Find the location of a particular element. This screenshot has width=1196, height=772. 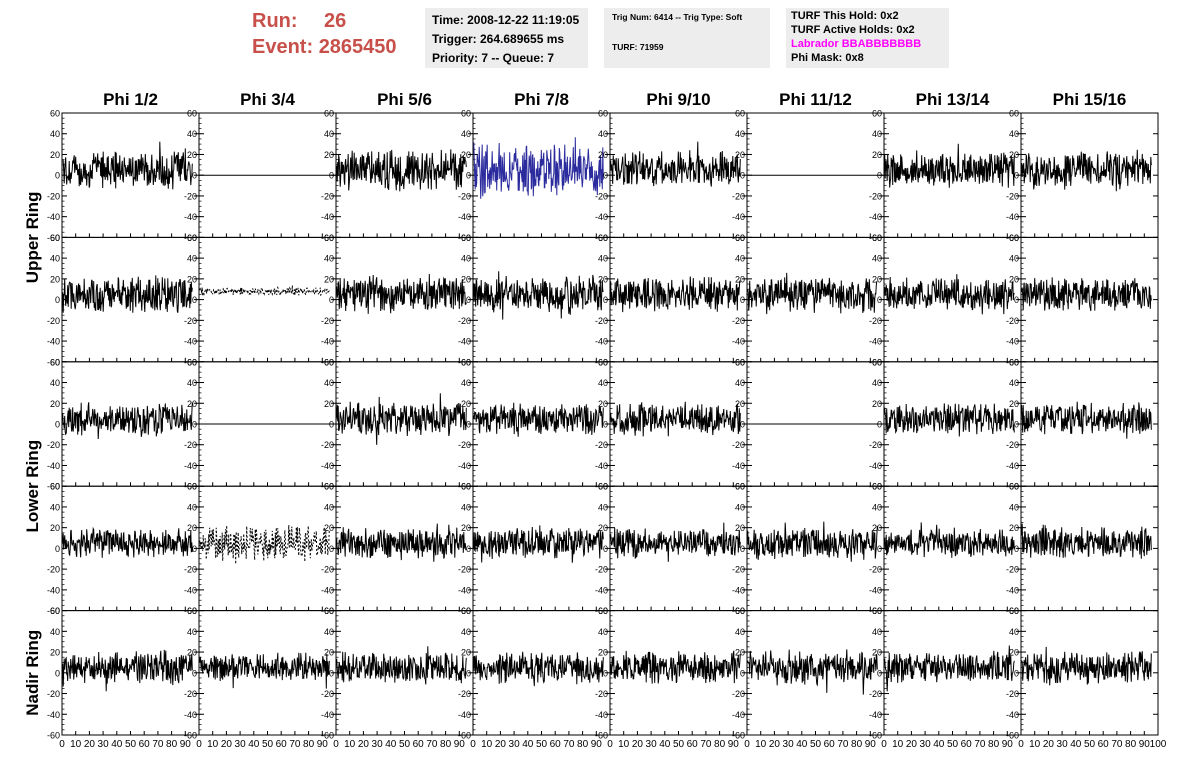

x-tick-label: 100 is located at coordinates (1158, 744).